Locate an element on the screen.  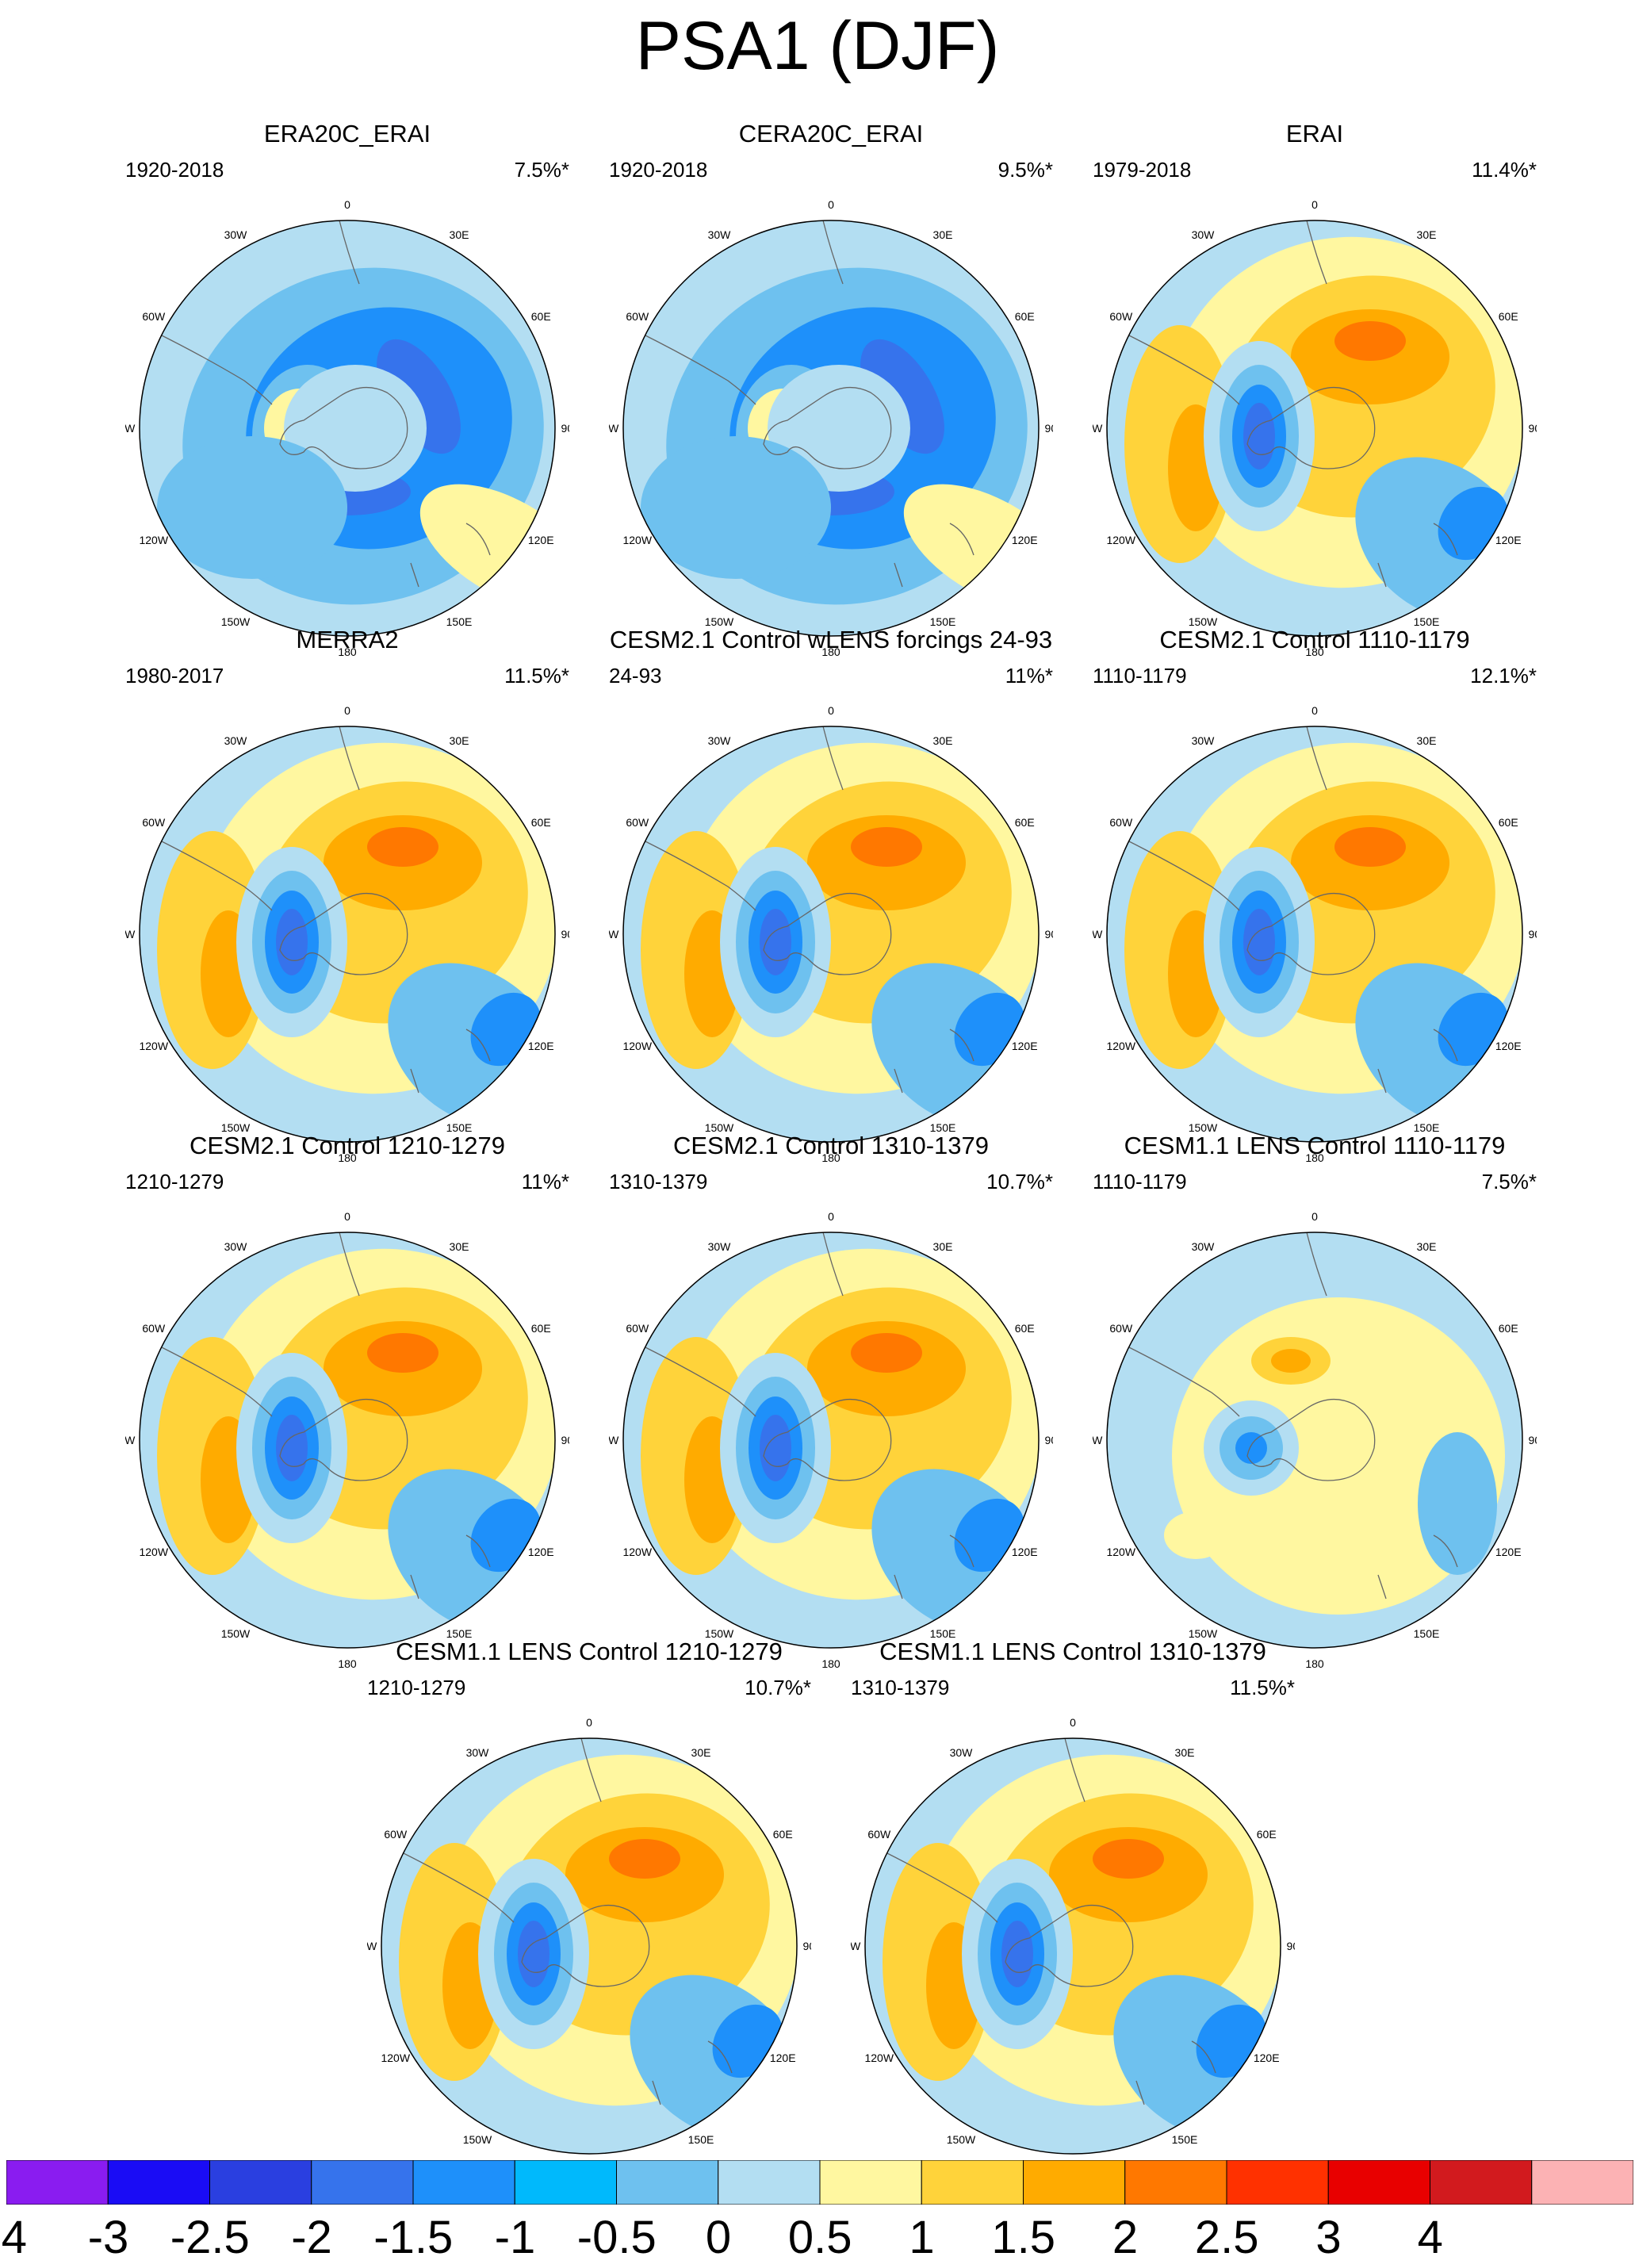
colorbar-tick-label: 1 is located at coordinates (922, 2237).